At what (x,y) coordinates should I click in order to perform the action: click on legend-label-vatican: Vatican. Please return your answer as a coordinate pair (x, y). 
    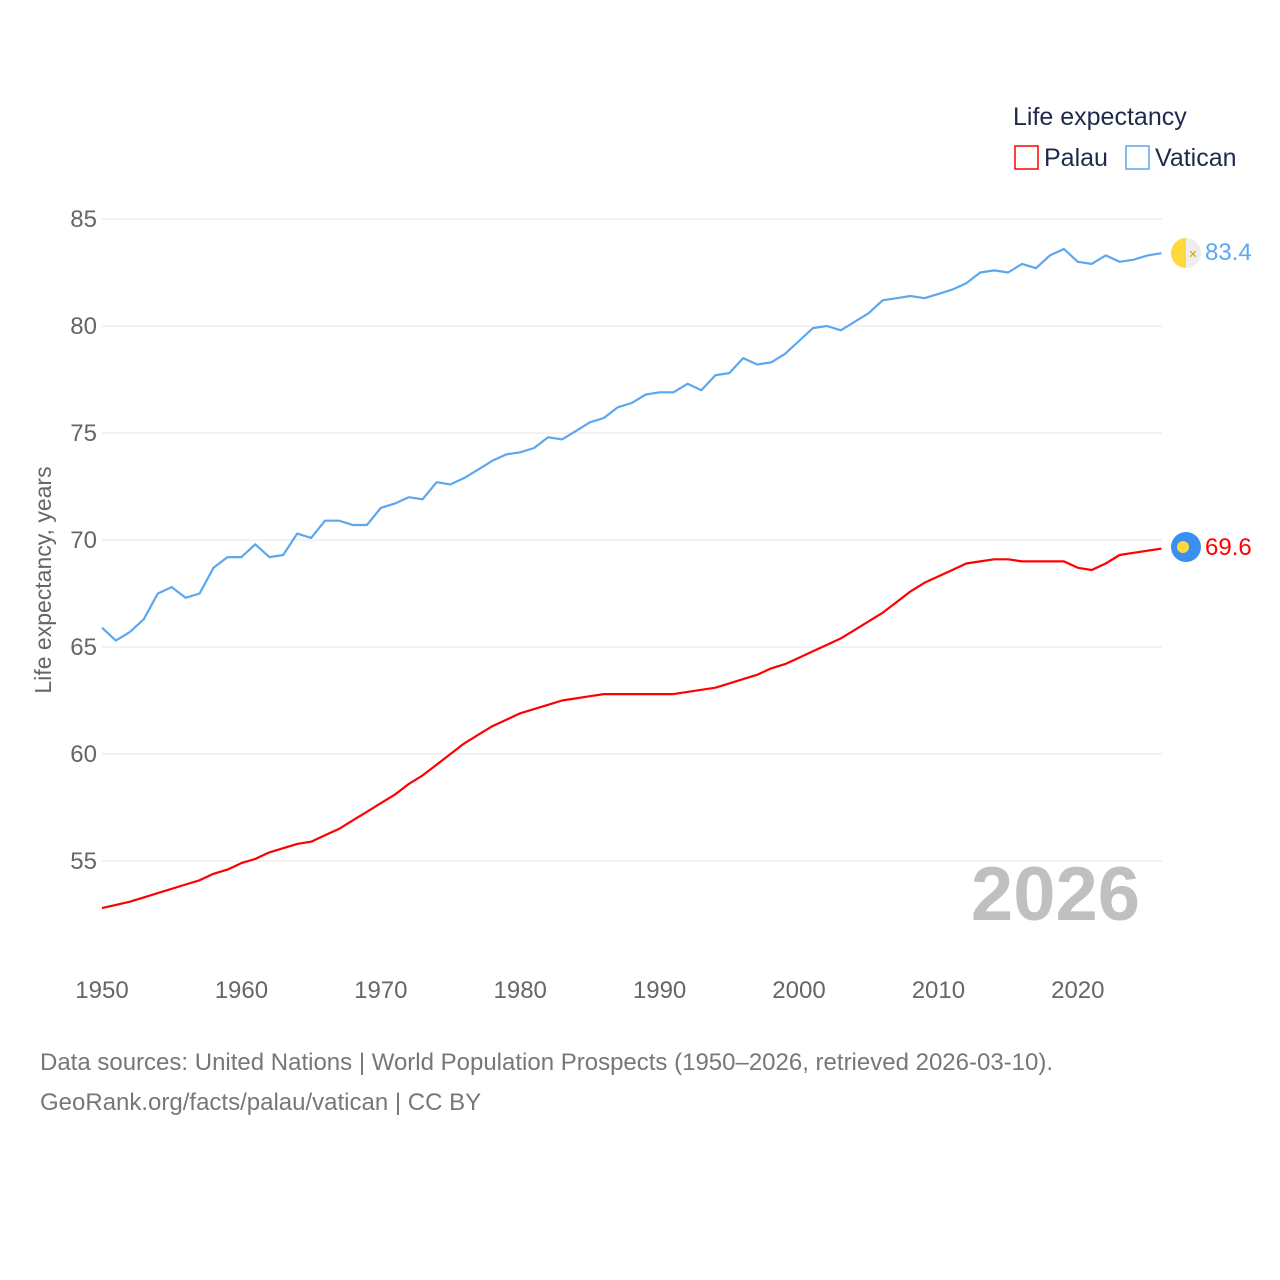
    Looking at the image, I should click on (1196, 158).